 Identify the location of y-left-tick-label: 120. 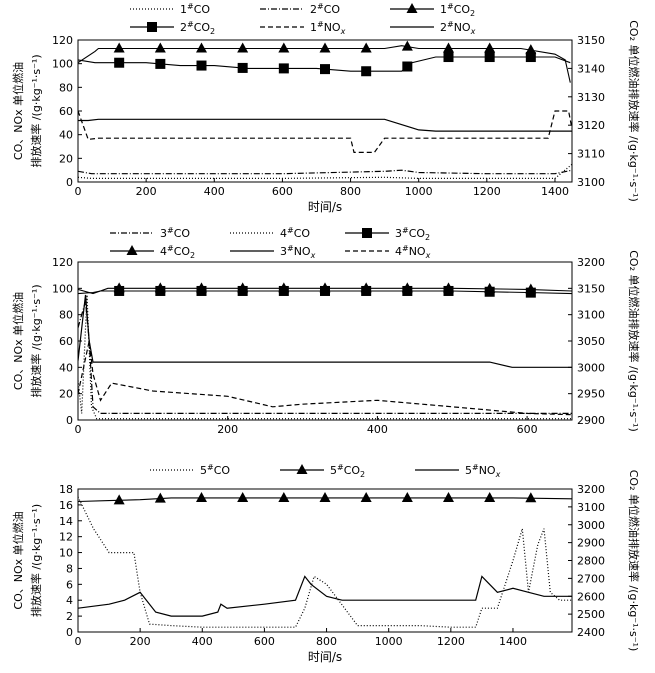
(62, 40).